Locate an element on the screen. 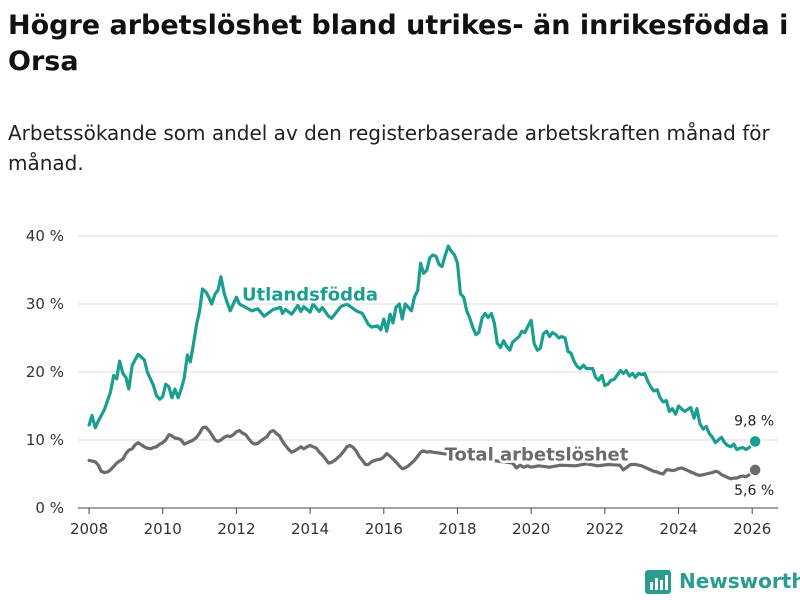  newsworthy-logo: Newsworthy is located at coordinates (722, 583).